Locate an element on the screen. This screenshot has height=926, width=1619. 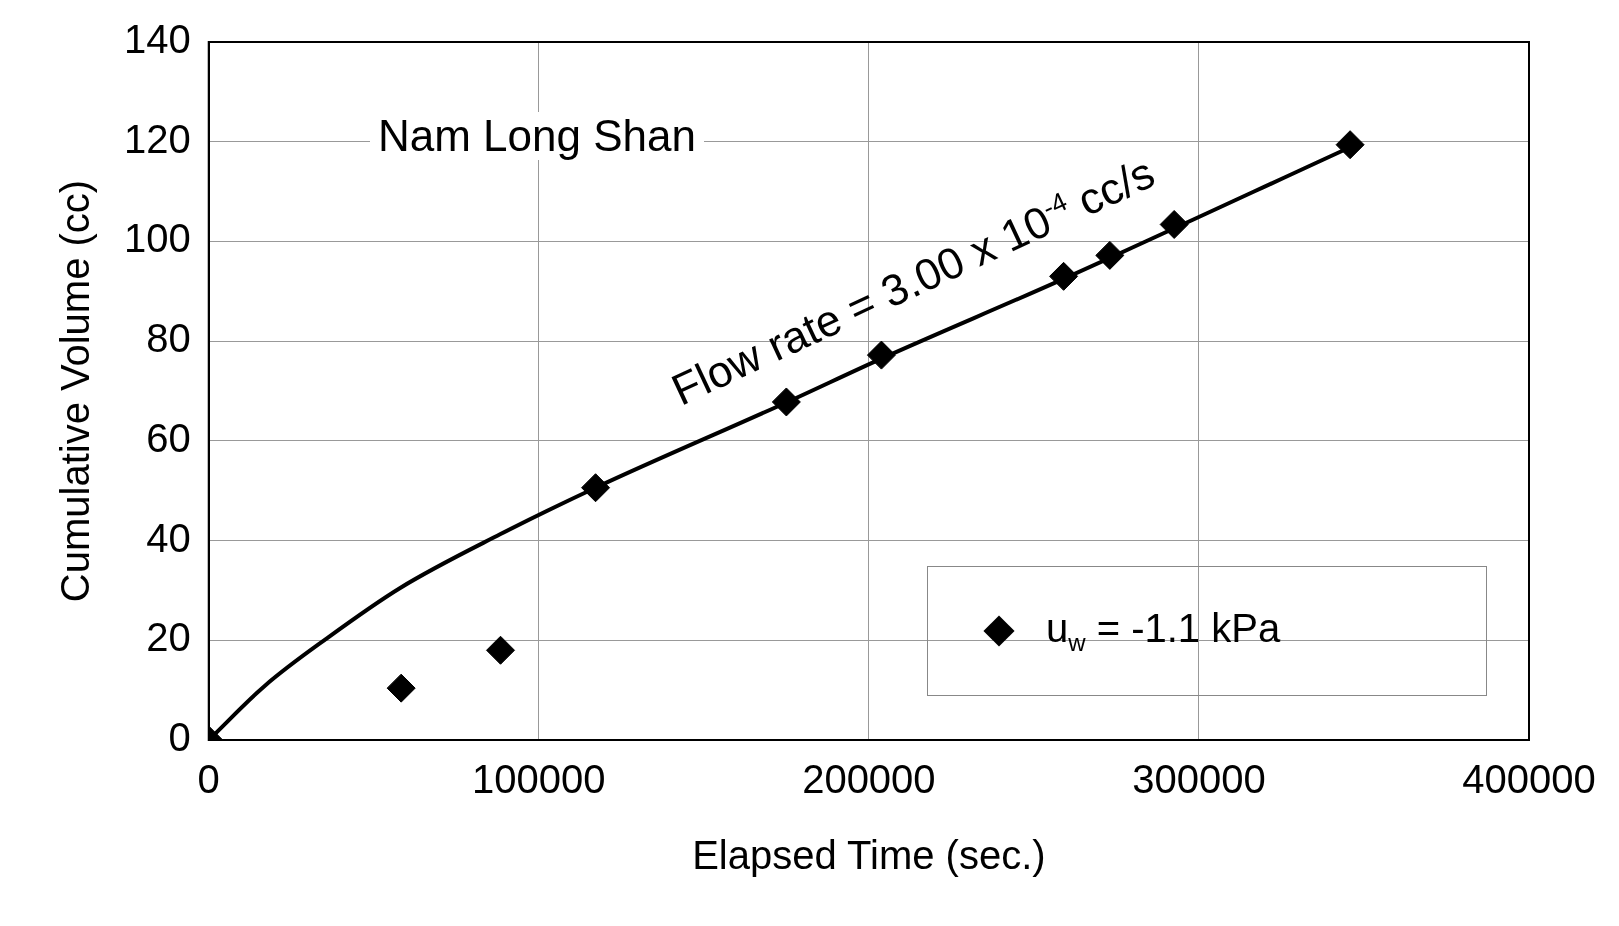
y-tick-label: 0 is located at coordinates (179, 737).